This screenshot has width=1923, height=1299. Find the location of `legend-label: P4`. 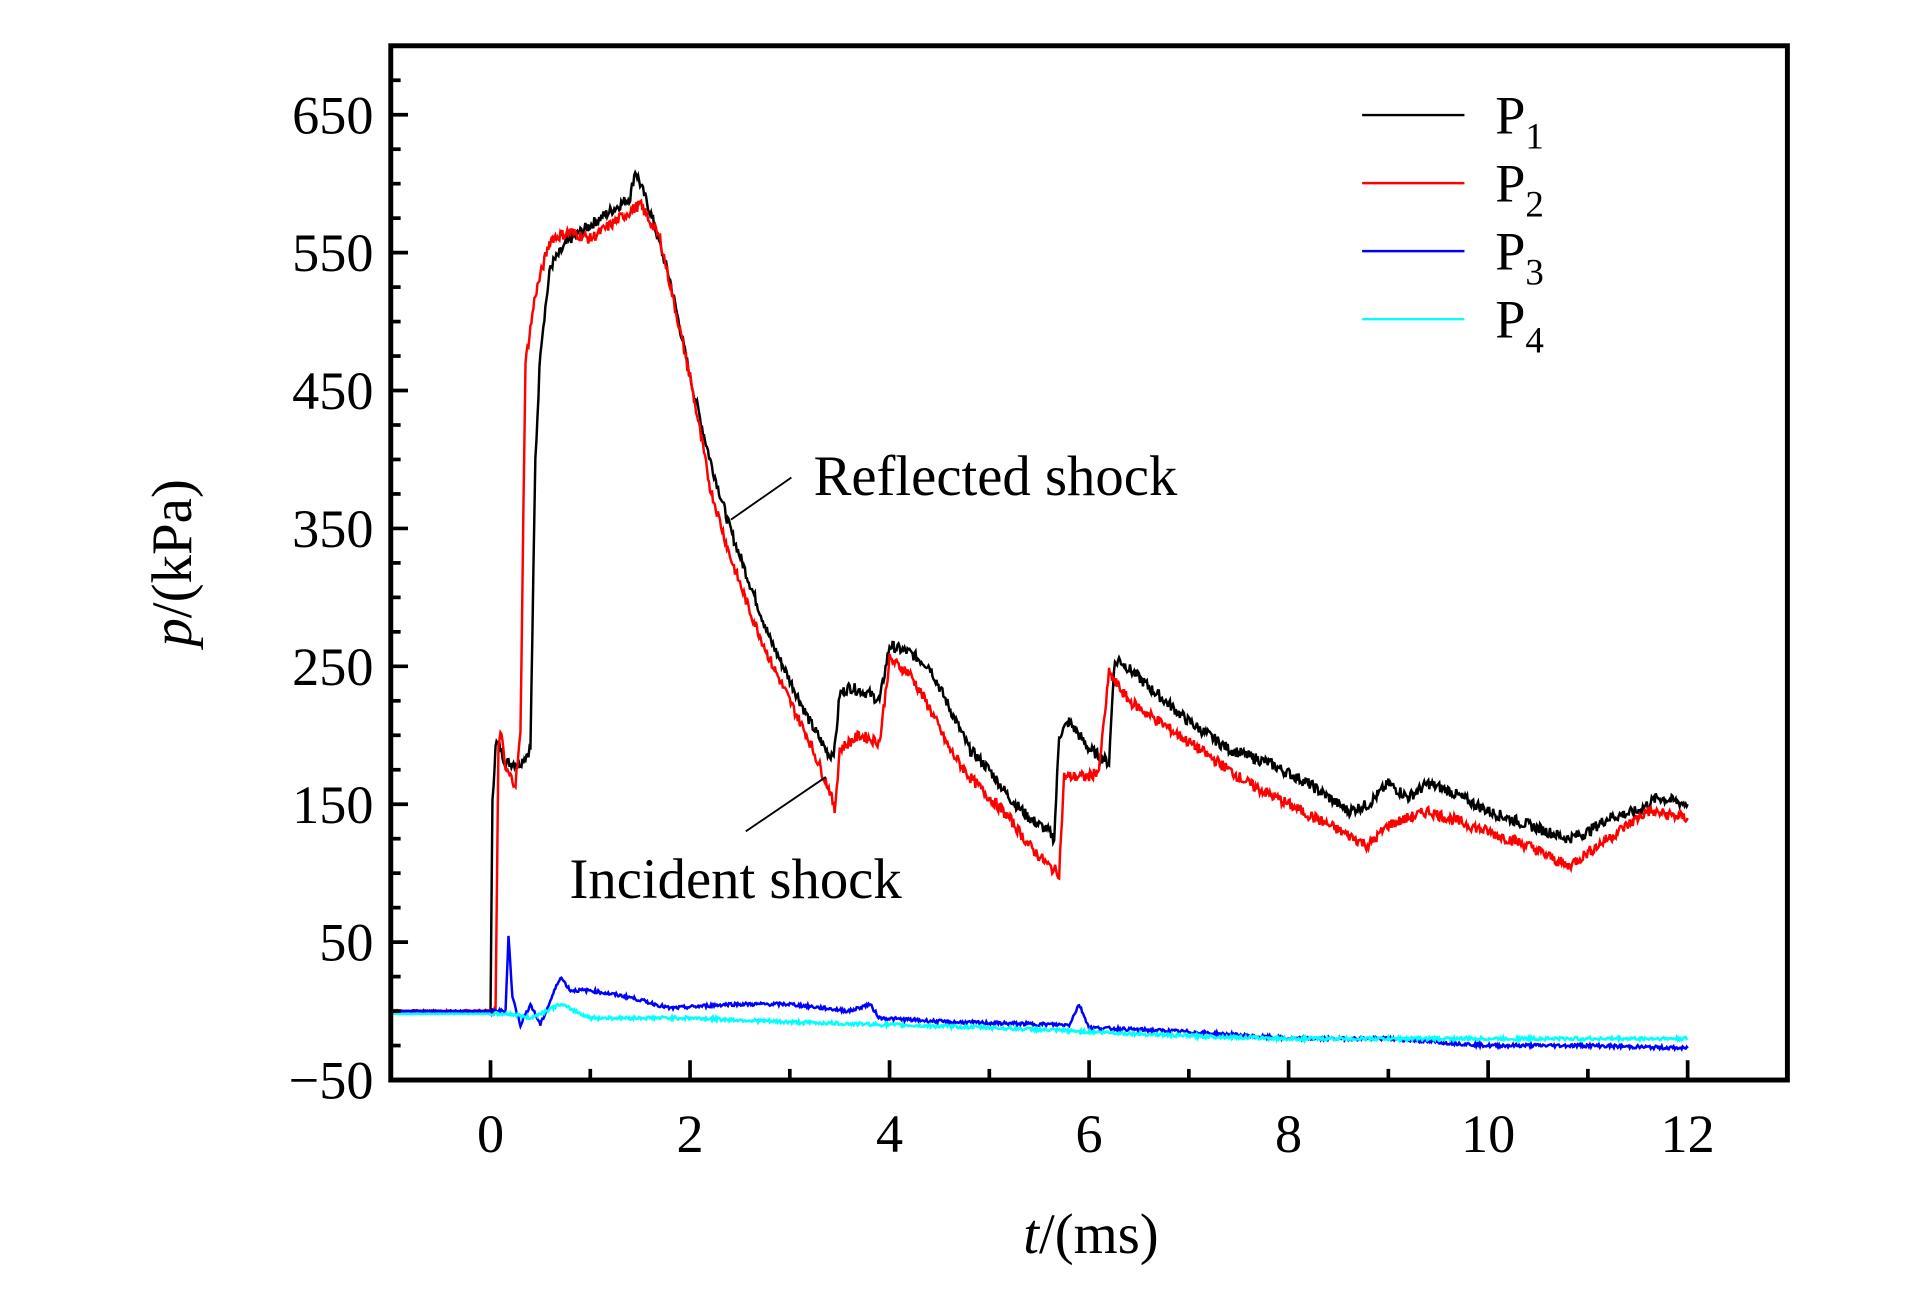

legend-label: P4 is located at coordinates (1519, 326).